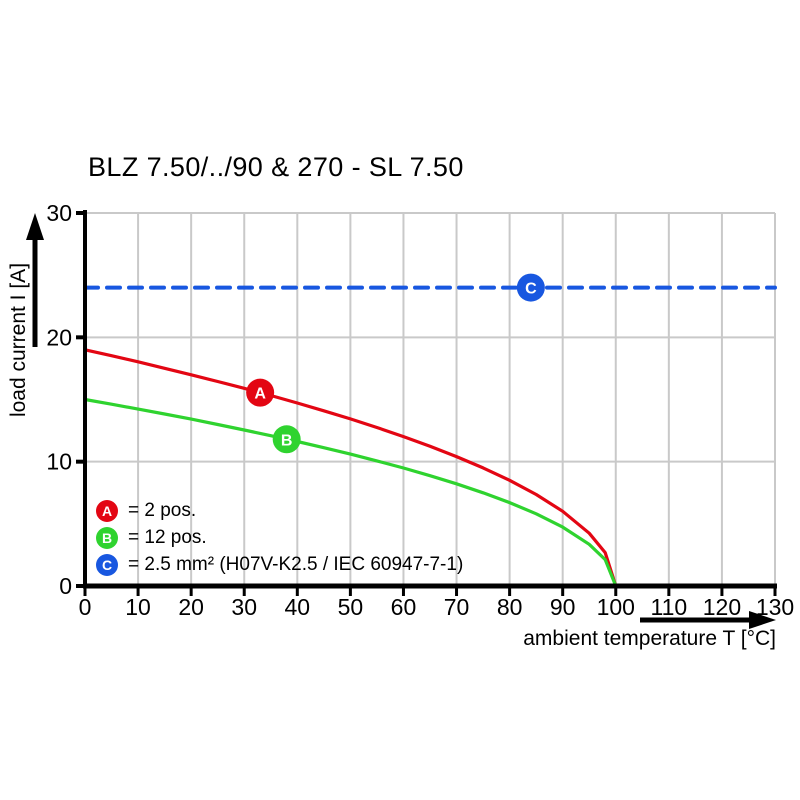  I want to click on x-tick-label: 120, so click(722, 607).